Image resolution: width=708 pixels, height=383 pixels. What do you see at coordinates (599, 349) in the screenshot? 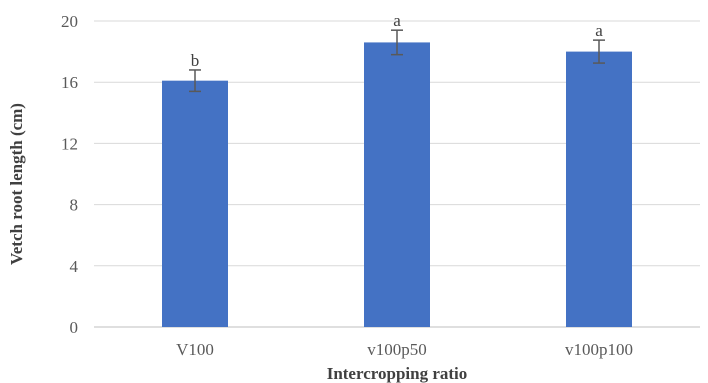
I see `x-tick-label: v100p100` at bounding box center [599, 349].